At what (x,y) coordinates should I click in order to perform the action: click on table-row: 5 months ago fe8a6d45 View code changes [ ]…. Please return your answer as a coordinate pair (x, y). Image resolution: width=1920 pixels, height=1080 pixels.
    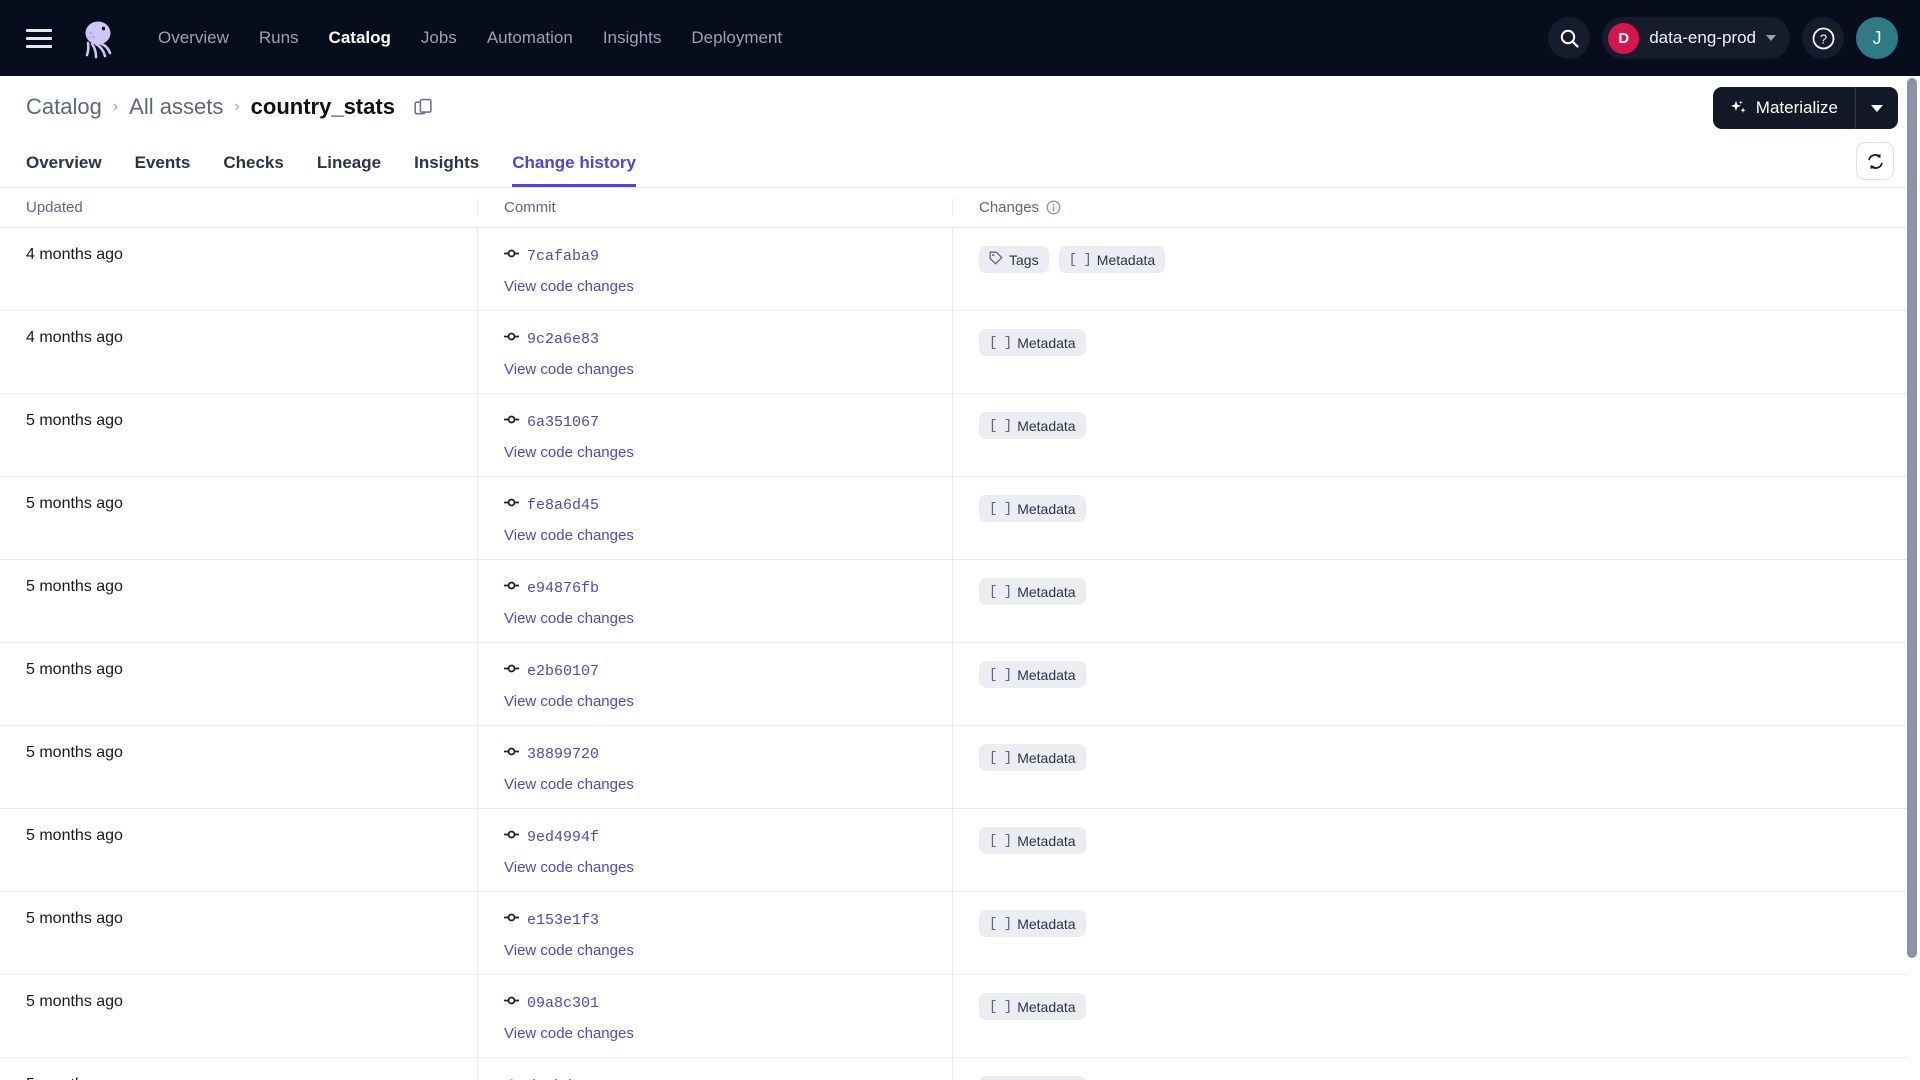
    Looking at the image, I should click on (954, 518).